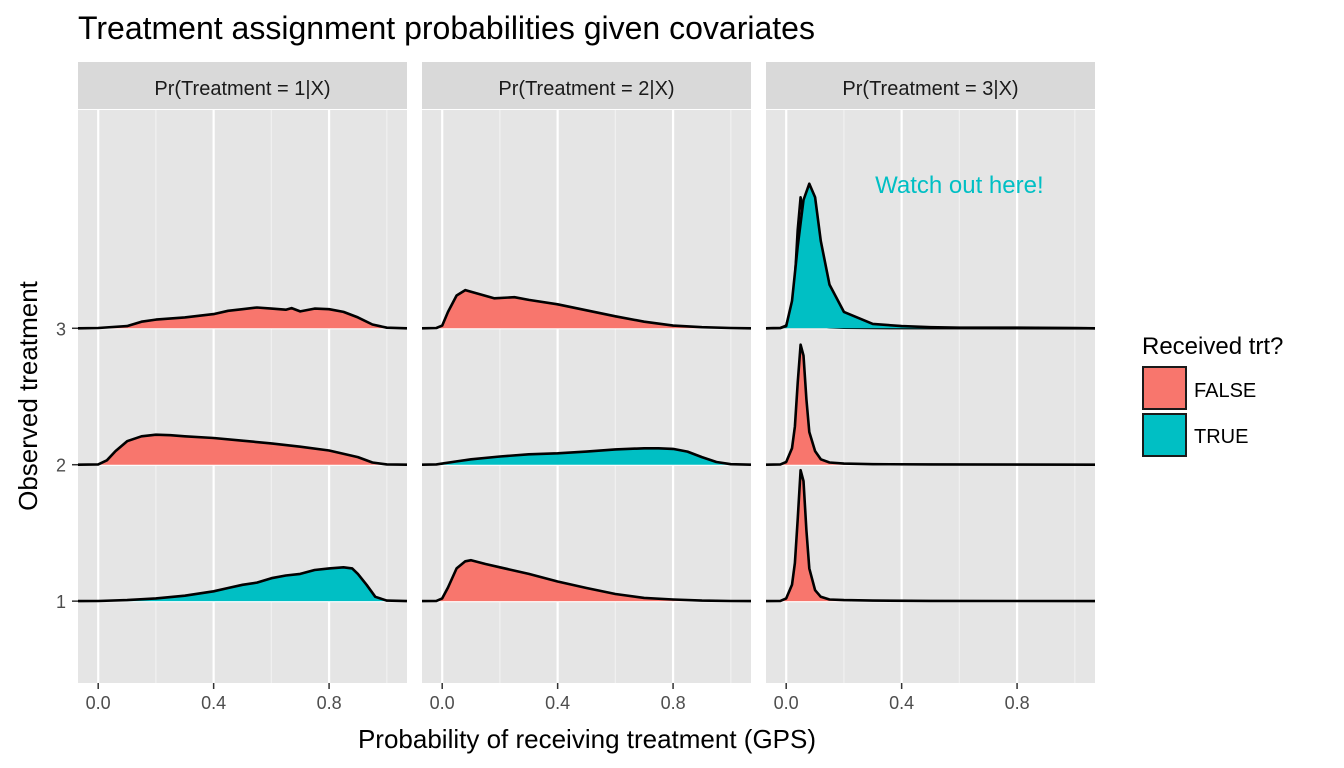  Describe the element at coordinates (1164, 435) in the screenshot. I see `legend-key-true` at that location.